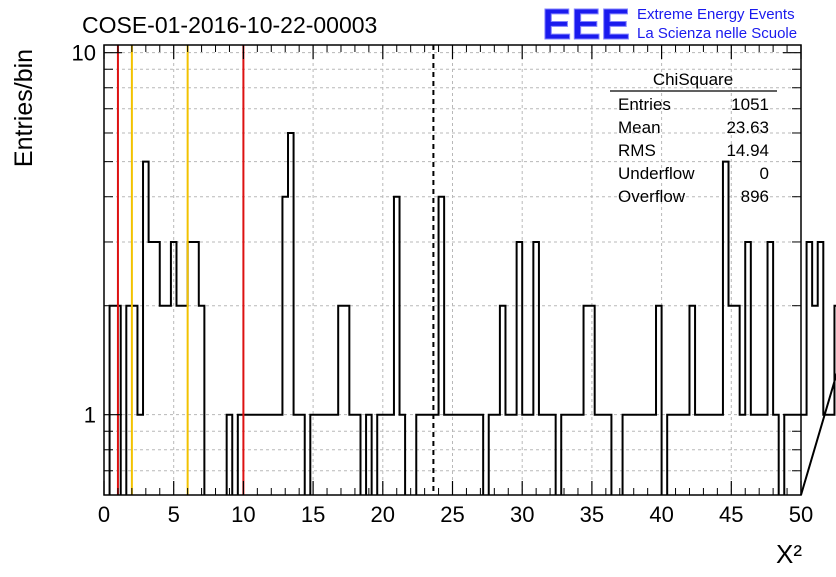 The width and height of the screenshot is (836, 577). Describe the element at coordinates (174, 514) in the screenshot. I see `x-tick-label: 5` at that location.